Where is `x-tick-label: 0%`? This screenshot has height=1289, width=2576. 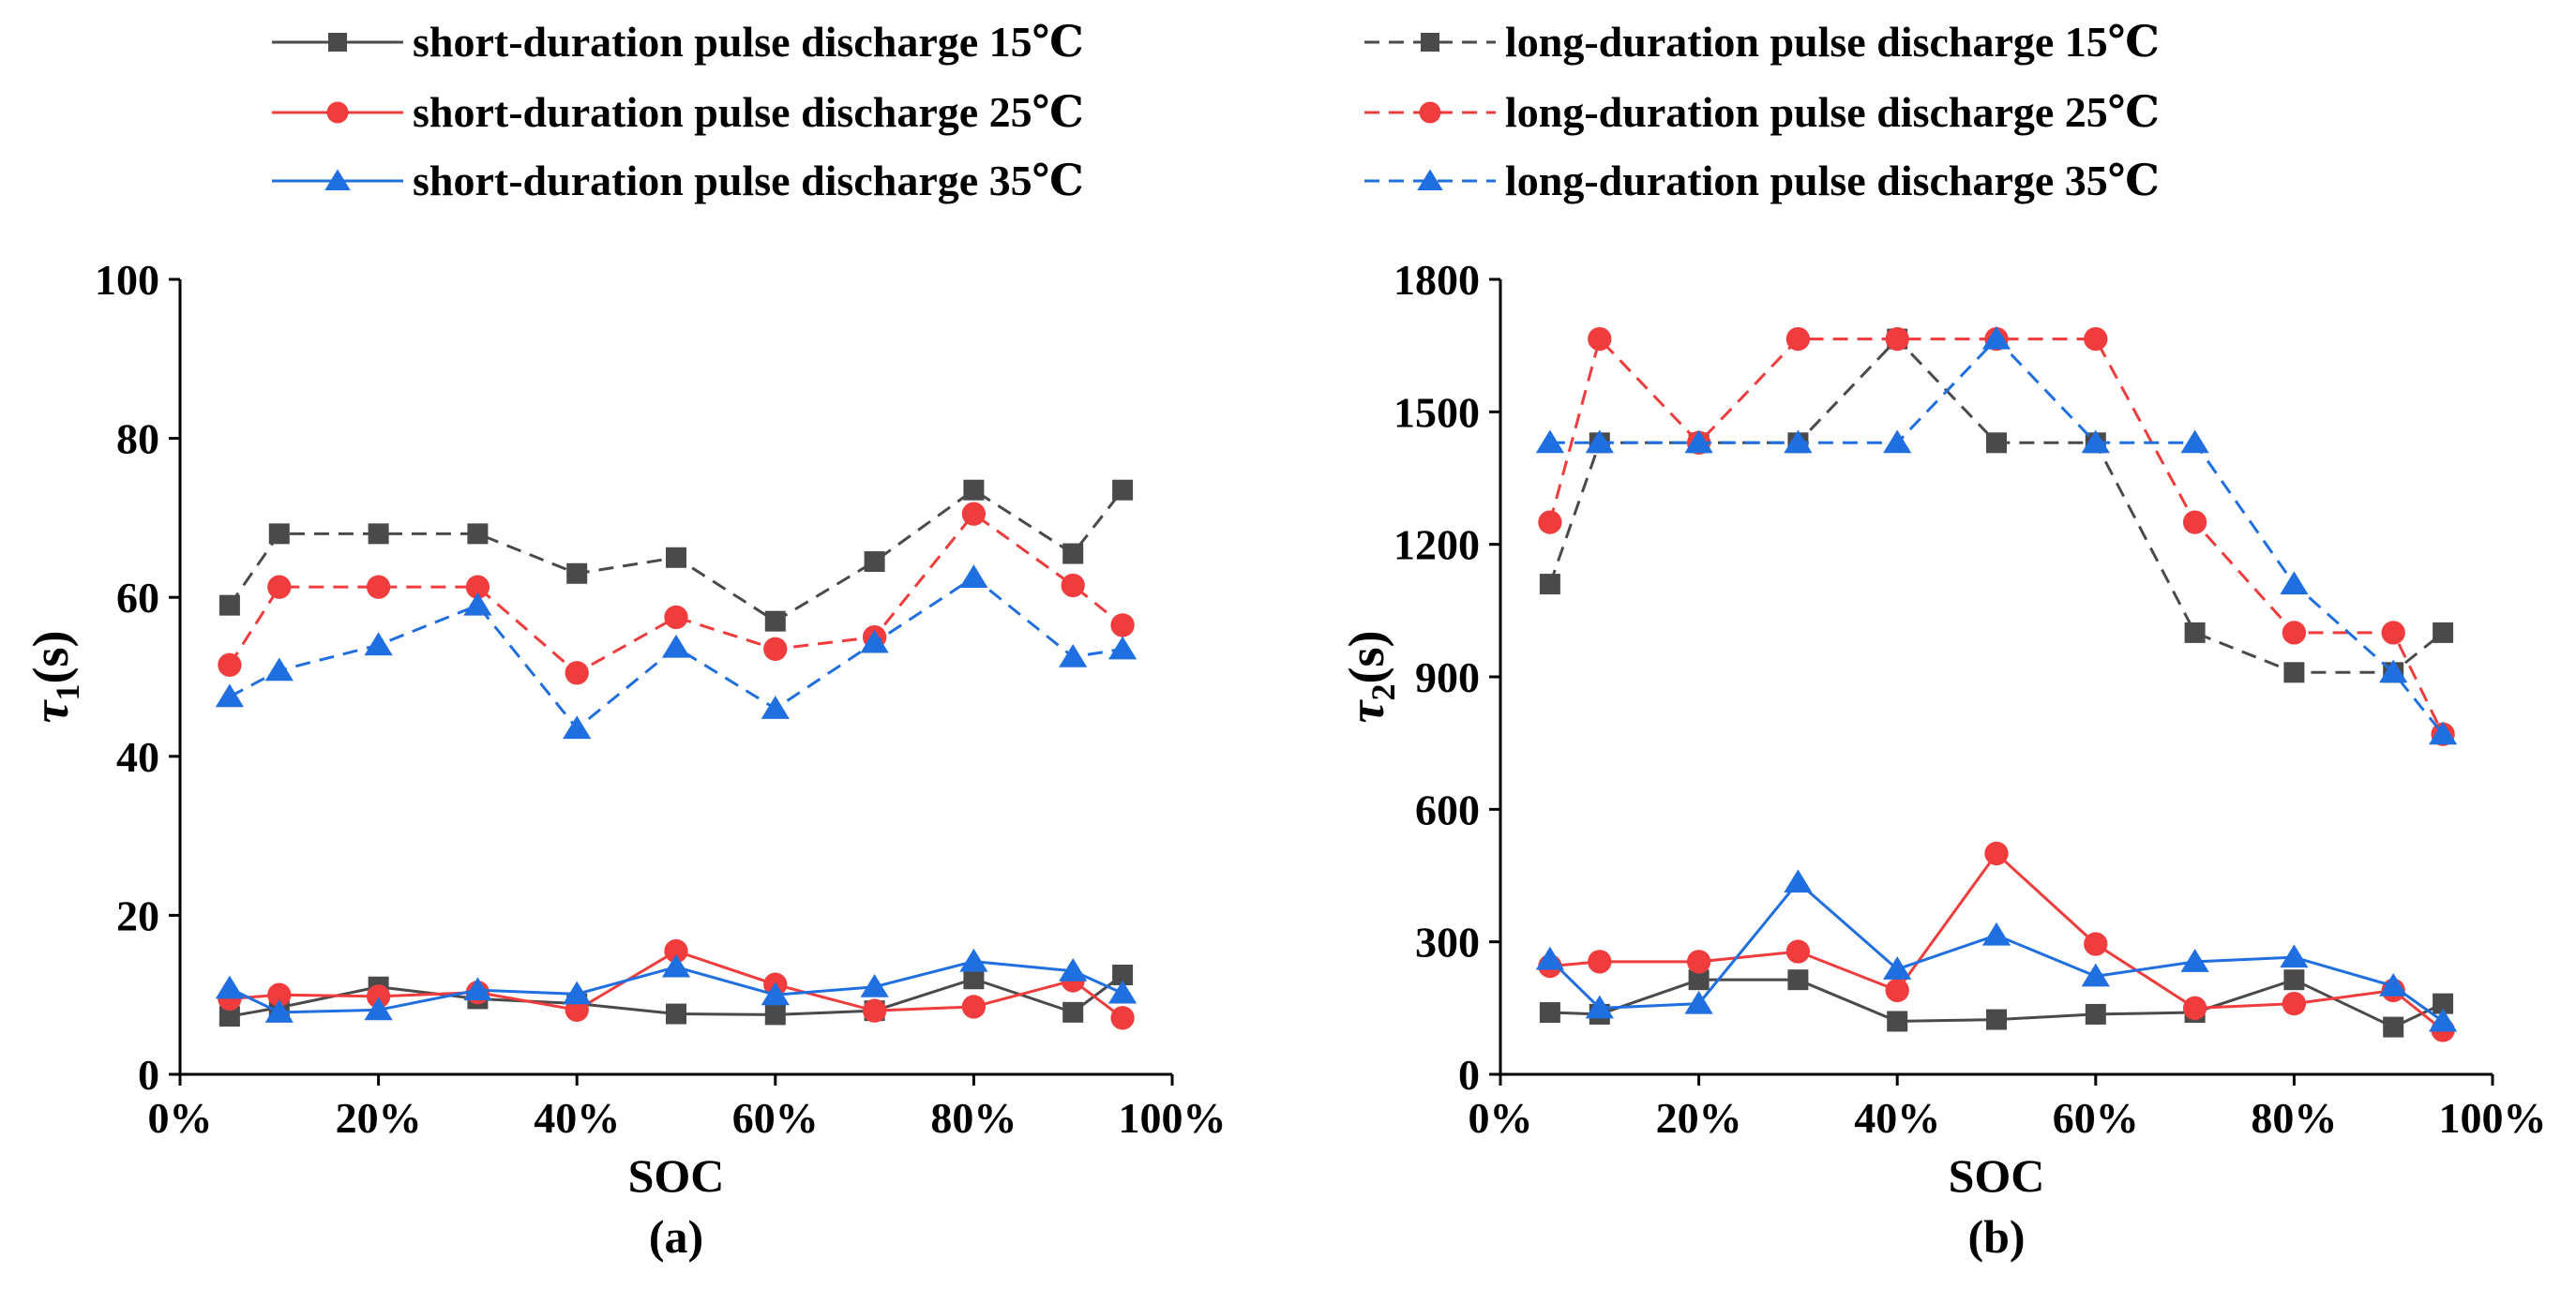
x-tick-label: 0% is located at coordinates (1501, 1118).